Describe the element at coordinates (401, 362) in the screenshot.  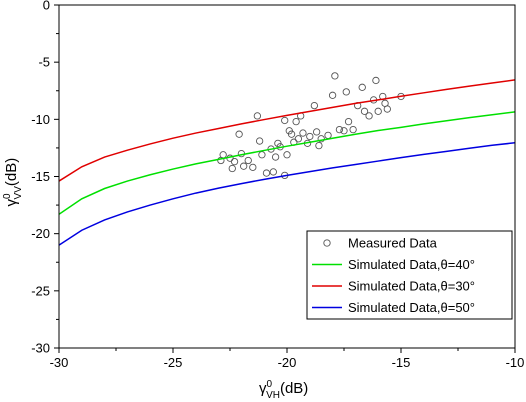
I see `x-tick-label-3: -15` at that location.